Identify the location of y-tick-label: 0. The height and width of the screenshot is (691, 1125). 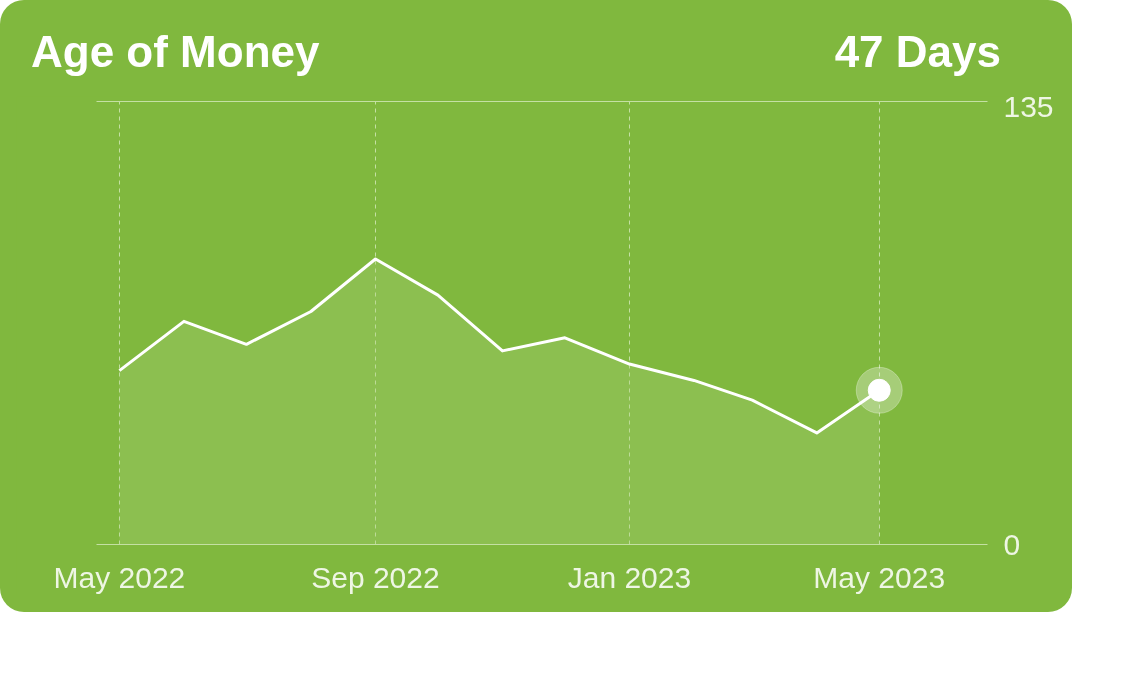
(1012, 544).